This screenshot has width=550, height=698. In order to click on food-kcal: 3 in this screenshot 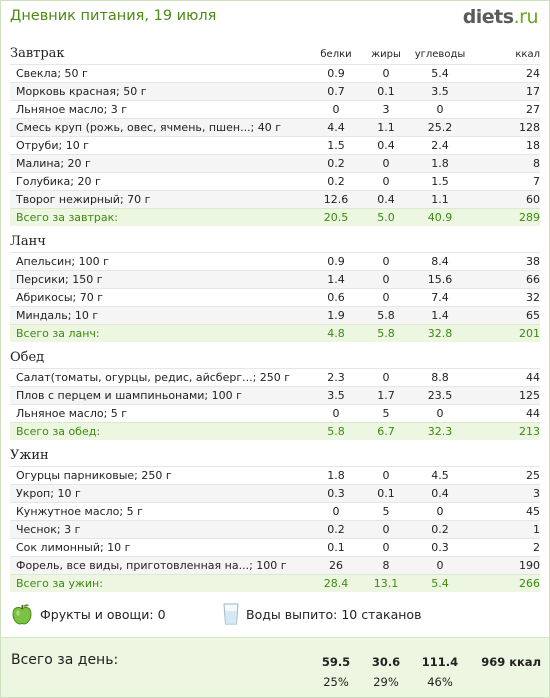, I will do `click(536, 493)`.